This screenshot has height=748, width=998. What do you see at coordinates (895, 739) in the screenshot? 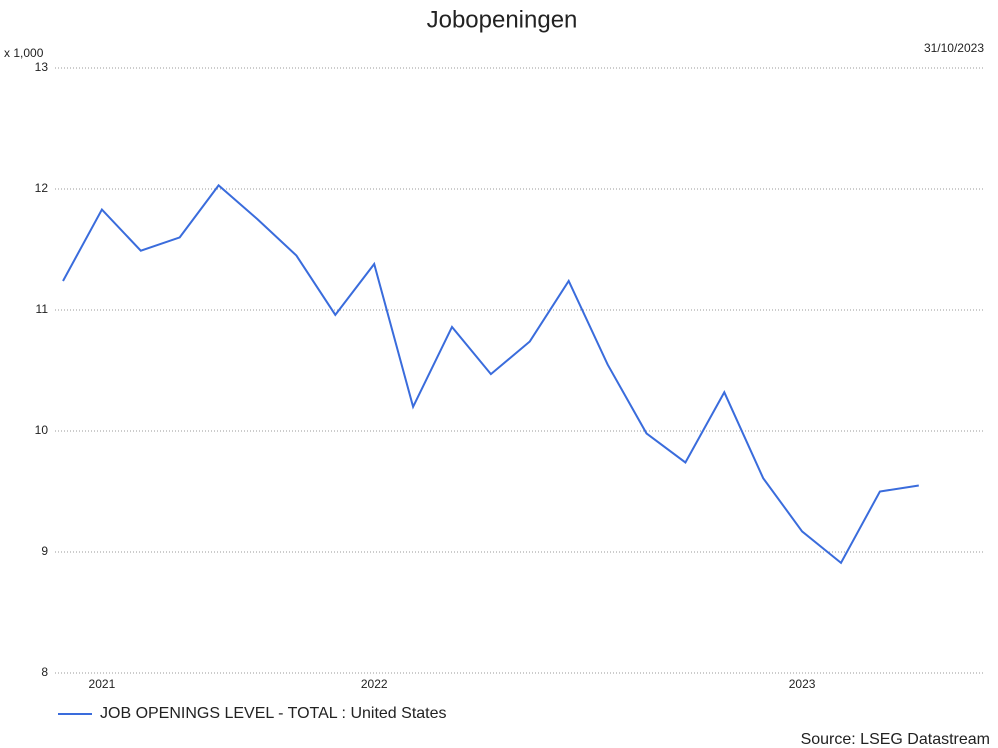
I see `source: Source: LSEG Datastream` at bounding box center [895, 739].